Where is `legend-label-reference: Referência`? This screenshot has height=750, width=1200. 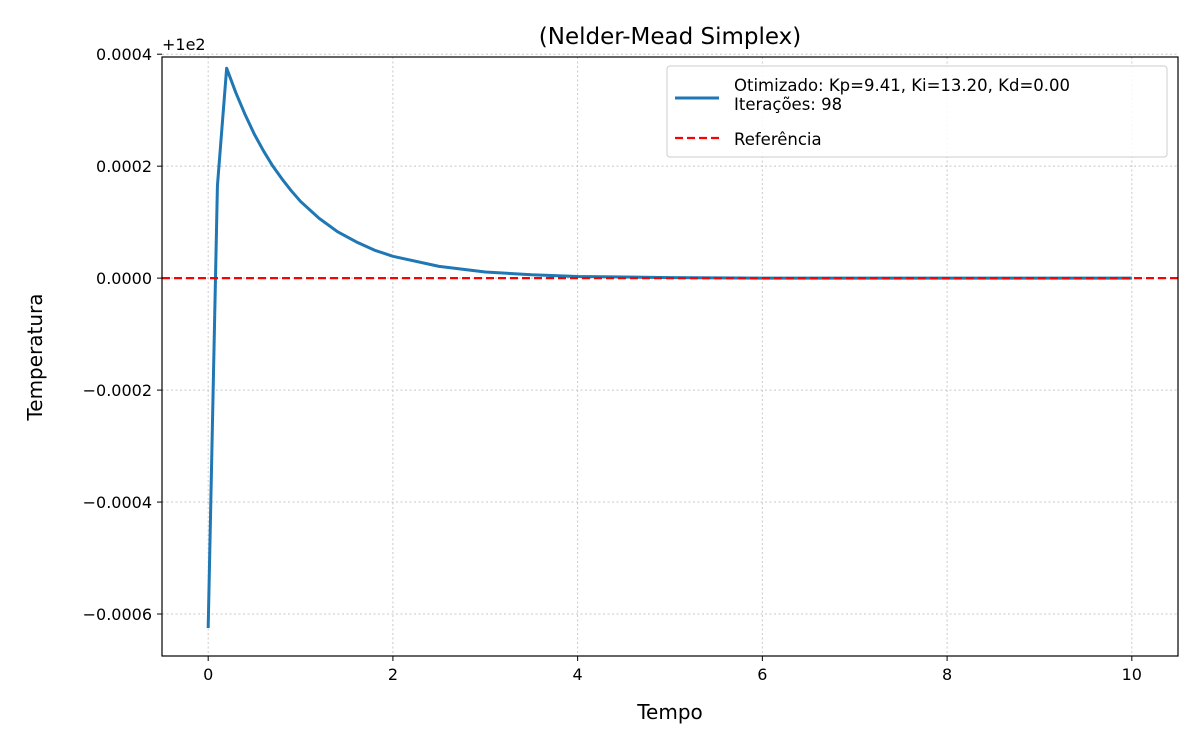 legend-label-reference: Referência is located at coordinates (778, 139).